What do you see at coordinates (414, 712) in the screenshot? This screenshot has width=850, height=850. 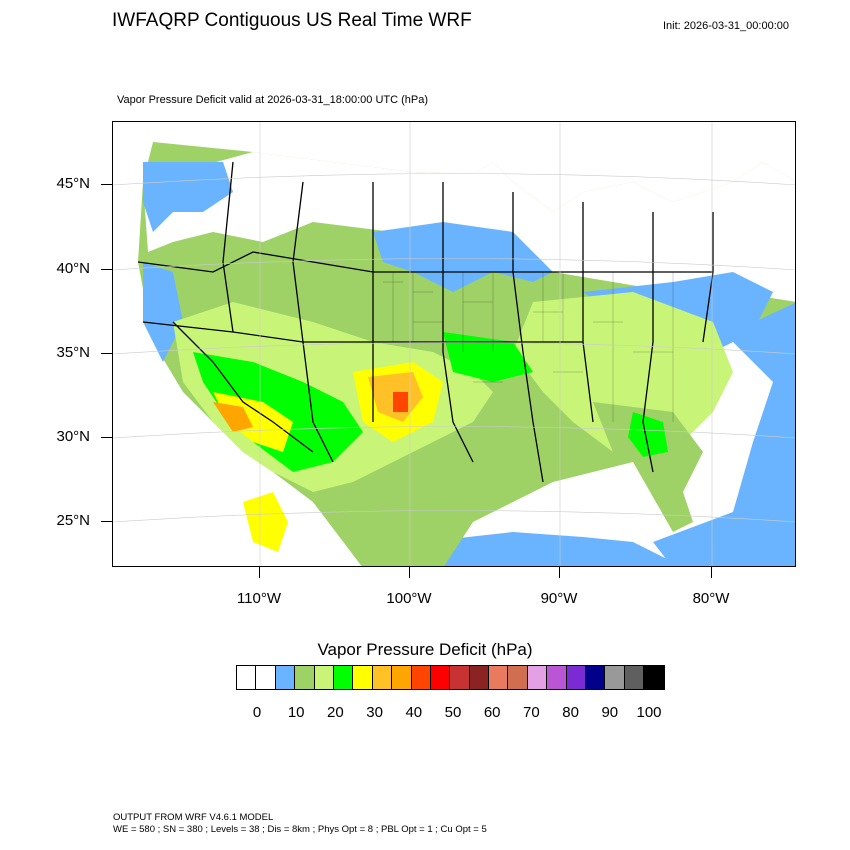 I see `colorbar-label-40: 40` at bounding box center [414, 712].